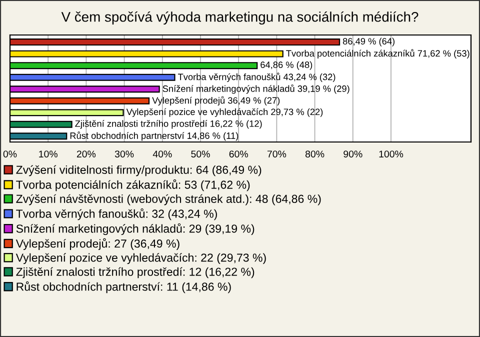  Describe the element at coordinates (98, 244) in the screenshot. I see `legend-label: Vylepšení prodejů: 27 (36,49 %)` at that location.